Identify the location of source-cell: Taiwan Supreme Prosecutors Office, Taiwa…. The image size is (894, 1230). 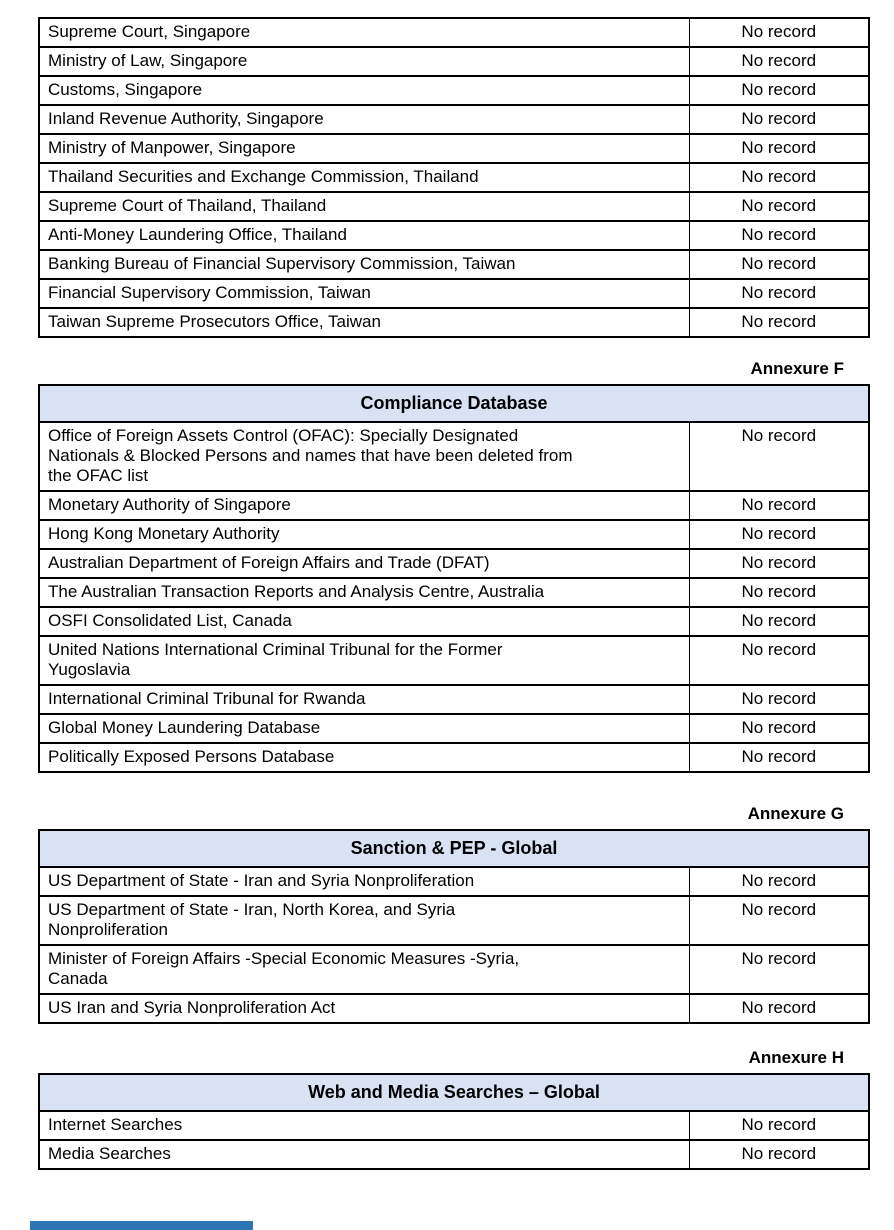
(364, 322).